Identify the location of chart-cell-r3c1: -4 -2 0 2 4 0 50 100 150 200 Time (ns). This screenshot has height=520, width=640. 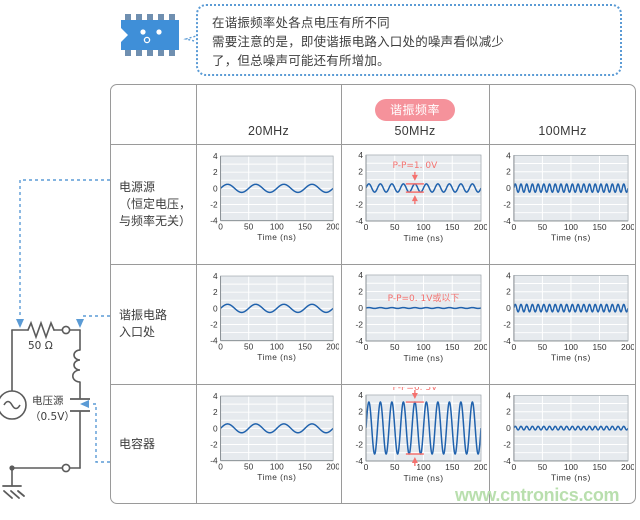
(269, 444).